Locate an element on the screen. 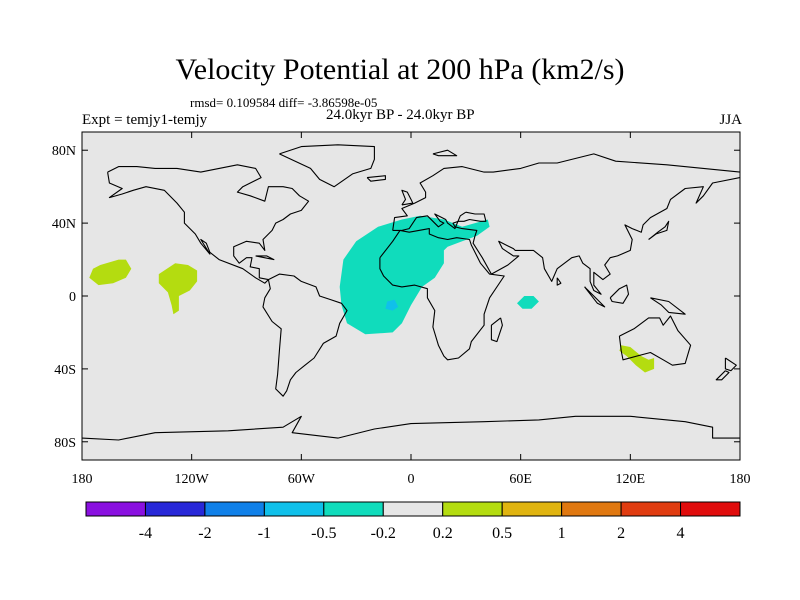  coastline-svalbard is located at coordinates (445, 153).